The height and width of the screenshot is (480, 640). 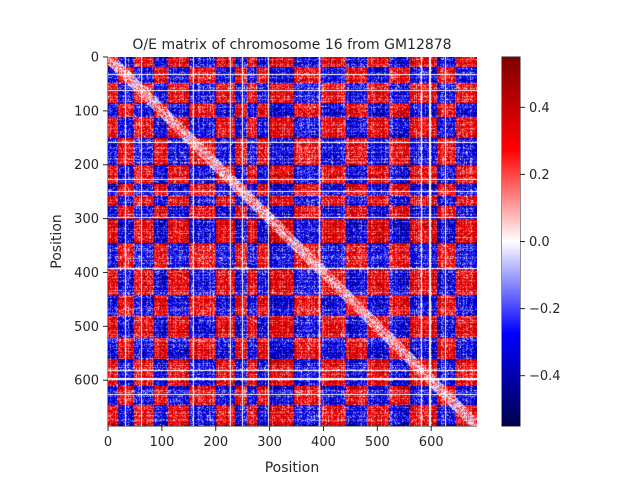 What do you see at coordinates (95, 58) in the screenshot?
I see `y-tick-label: 0` at bounding box center [95, 58].